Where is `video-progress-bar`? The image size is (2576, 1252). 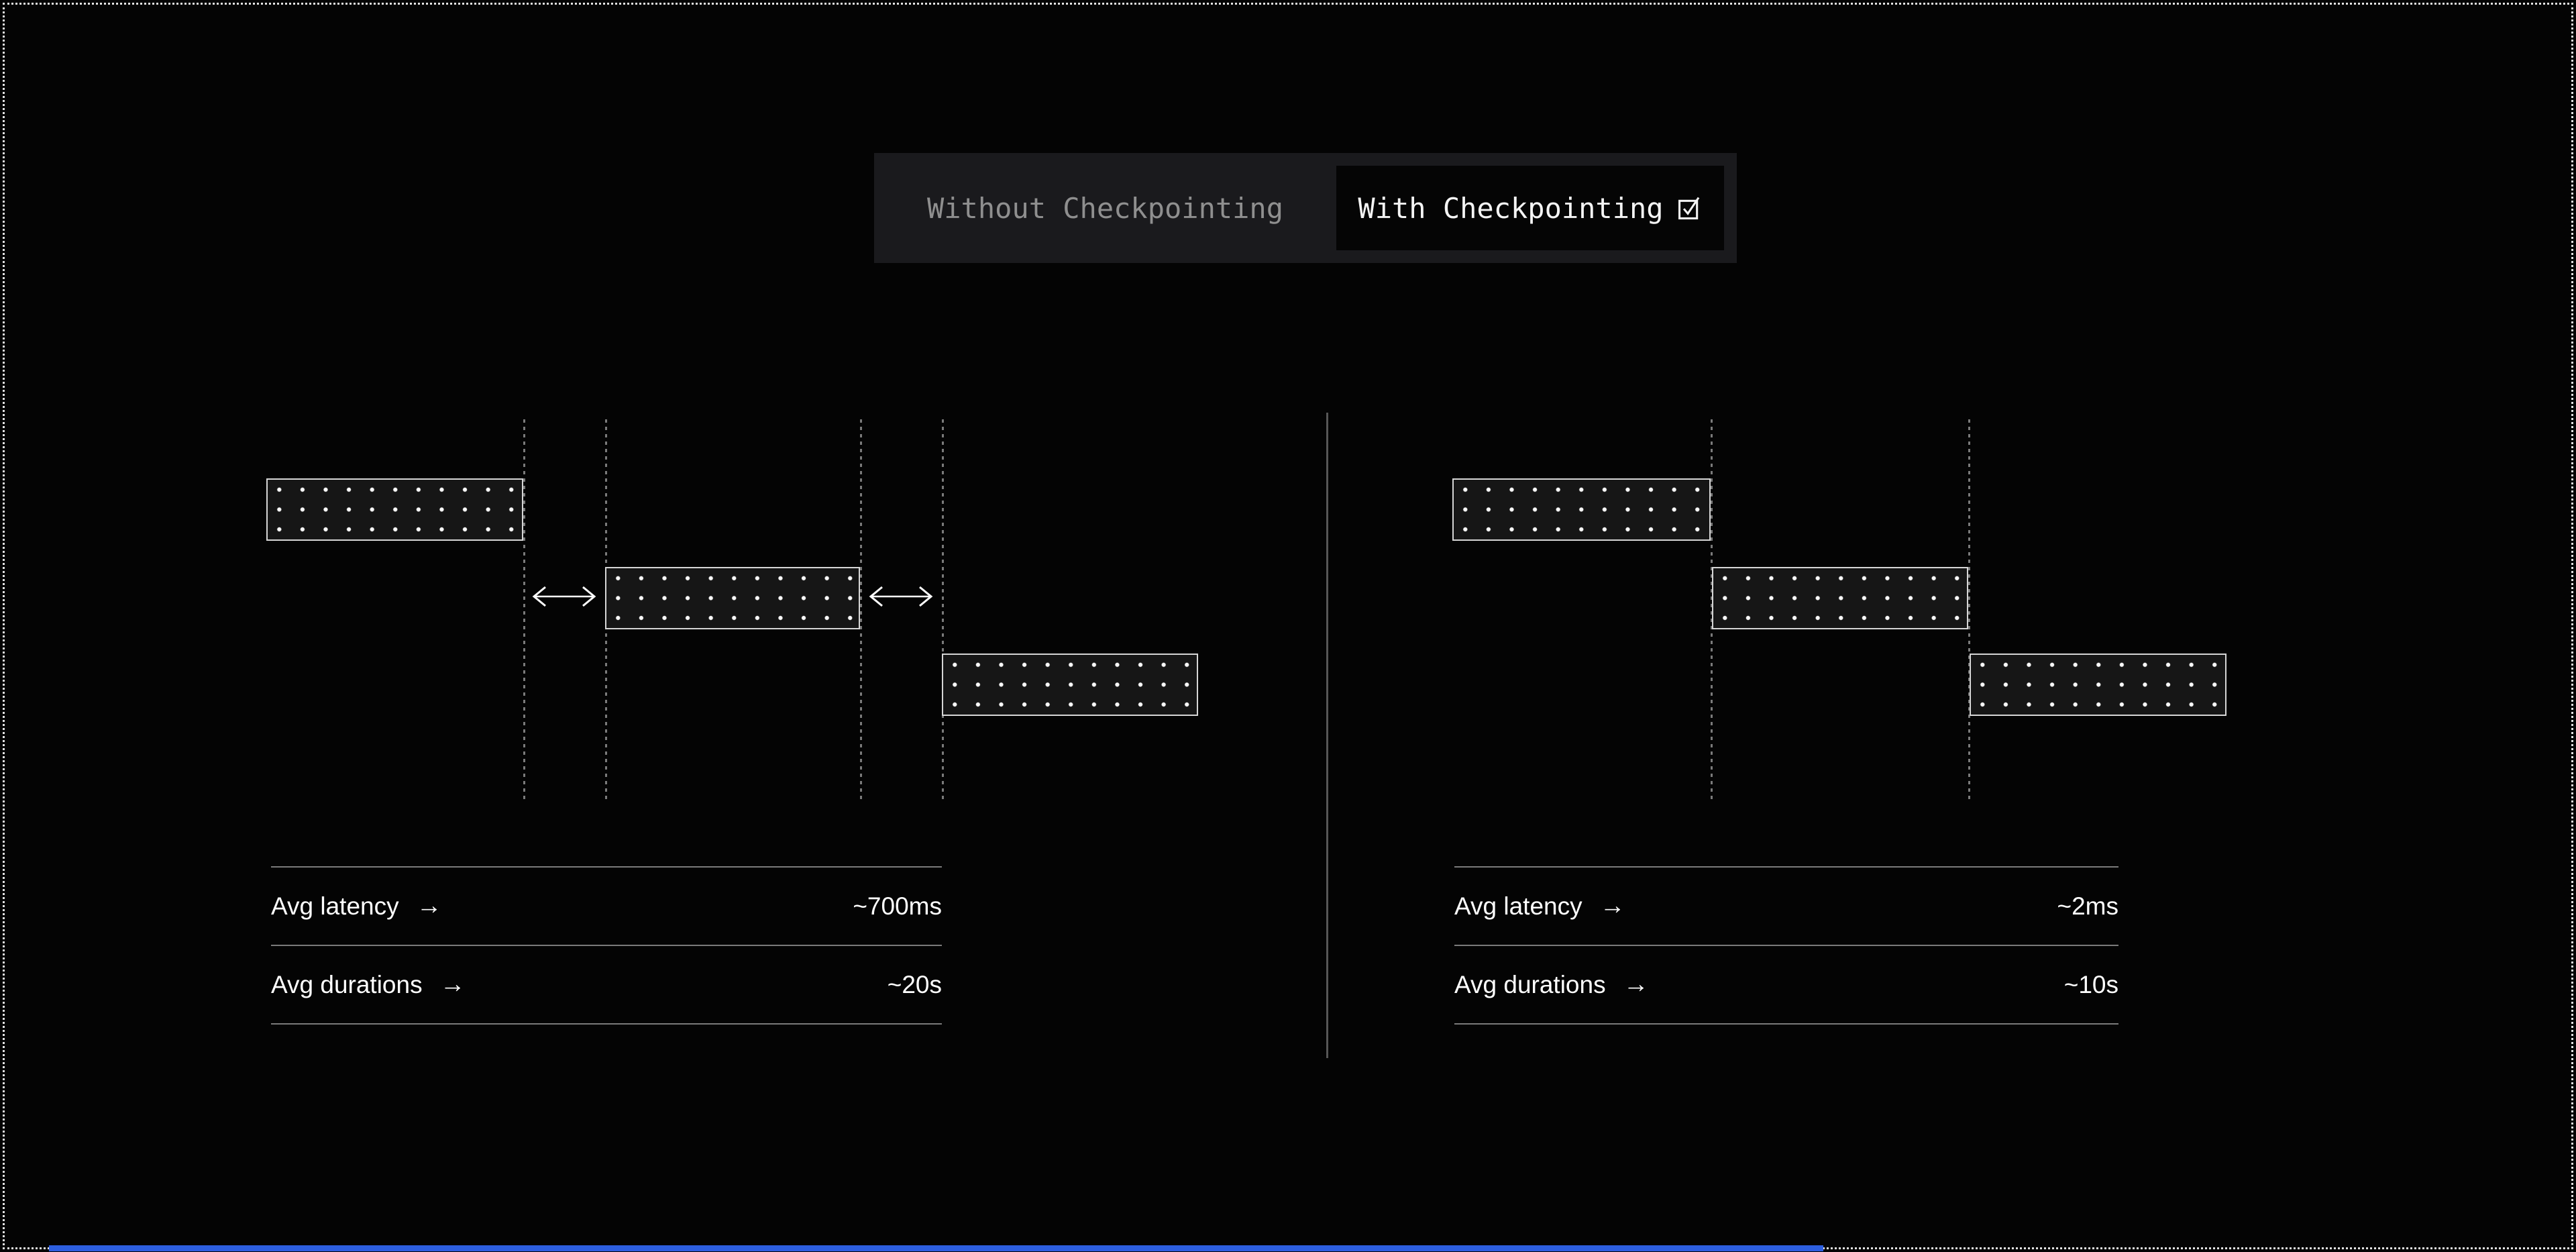 video-progress-bar is located at coordinates (936, 1248).